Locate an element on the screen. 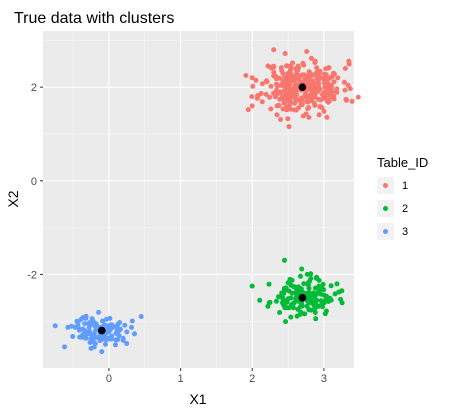  x-tick-label: 2 is located at coordinates (252, 379).